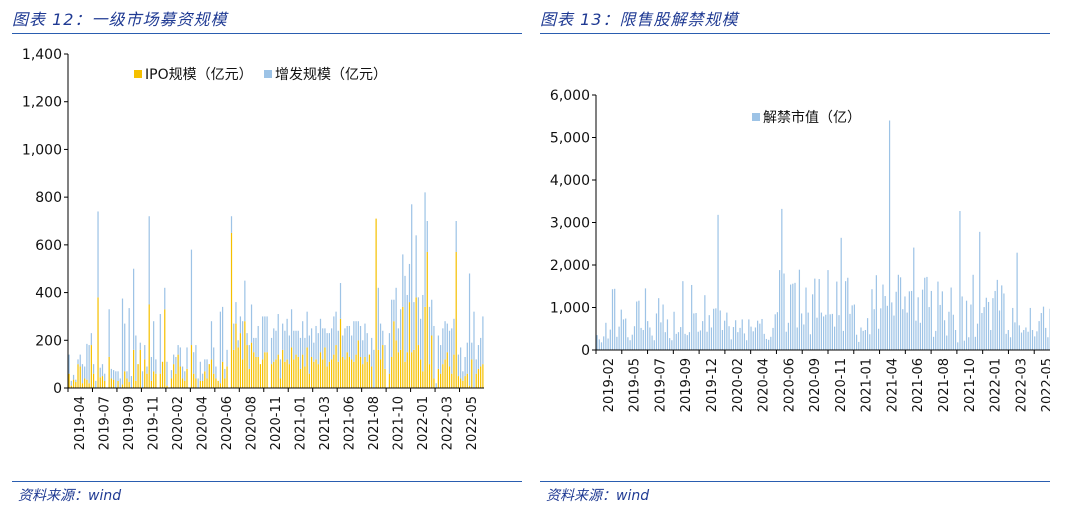  I want to click on x-tick-label: 2021-10, so click(398, 423).